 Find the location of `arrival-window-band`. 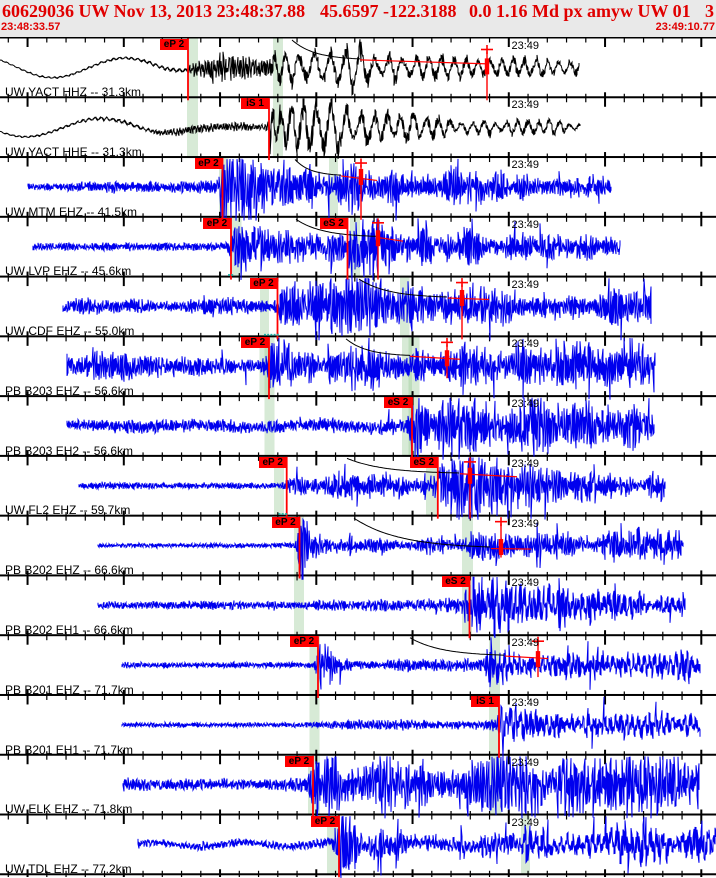

arrival-window-band is located at coordinates (405, 307).